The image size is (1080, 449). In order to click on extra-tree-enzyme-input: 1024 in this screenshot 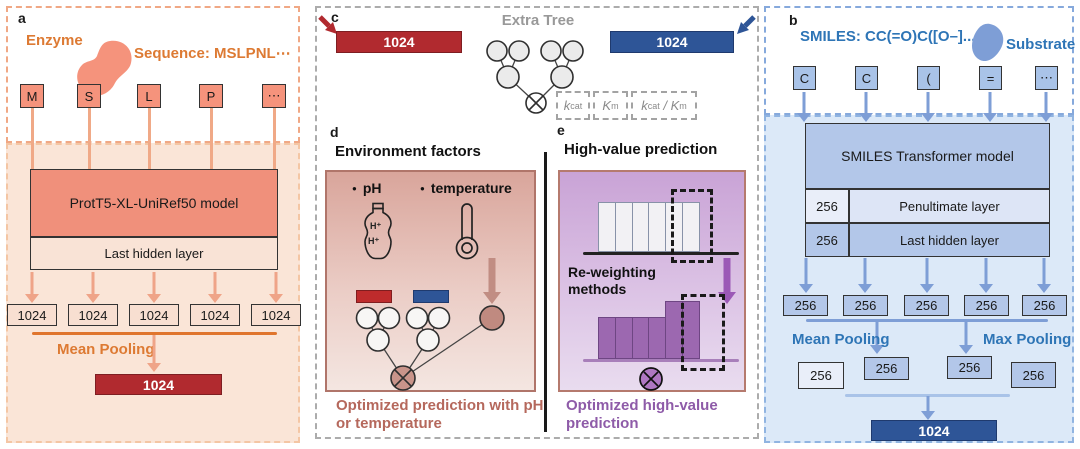, I will do `click(399, 42)`.